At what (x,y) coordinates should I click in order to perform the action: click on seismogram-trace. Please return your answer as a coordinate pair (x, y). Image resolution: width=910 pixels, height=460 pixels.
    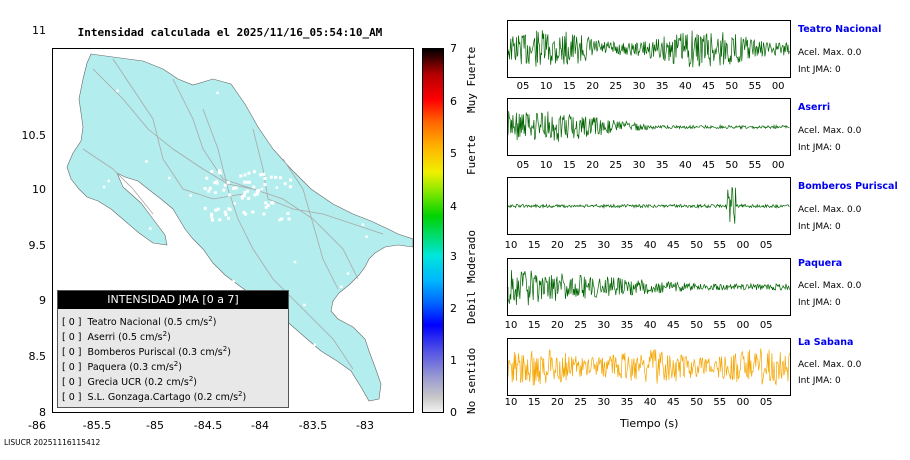
    Looking at the image, I should click on (648, 288).